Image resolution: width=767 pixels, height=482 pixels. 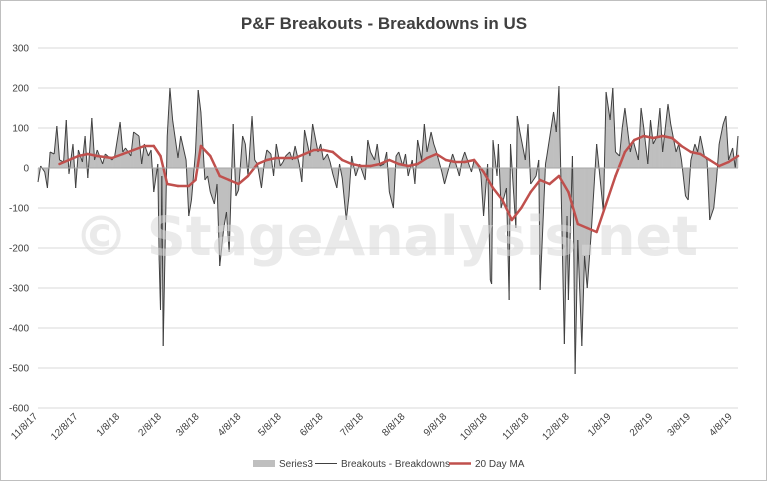 I want to click on x-tick-label-10: 9/8/18, so click(x=436, y=425).